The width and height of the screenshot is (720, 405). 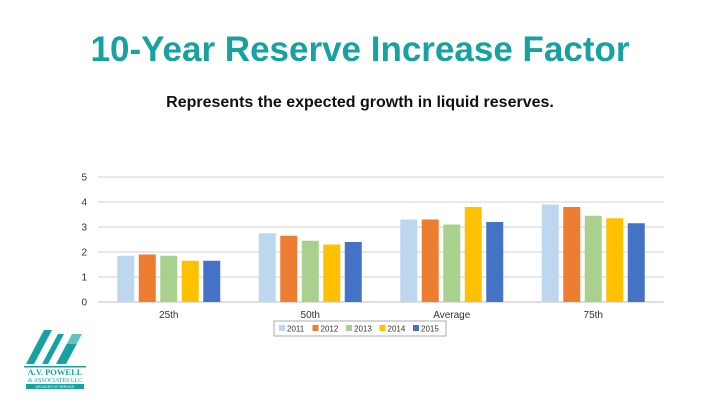 I want to click on bar-2015-75th, so click(x=636, y=262).